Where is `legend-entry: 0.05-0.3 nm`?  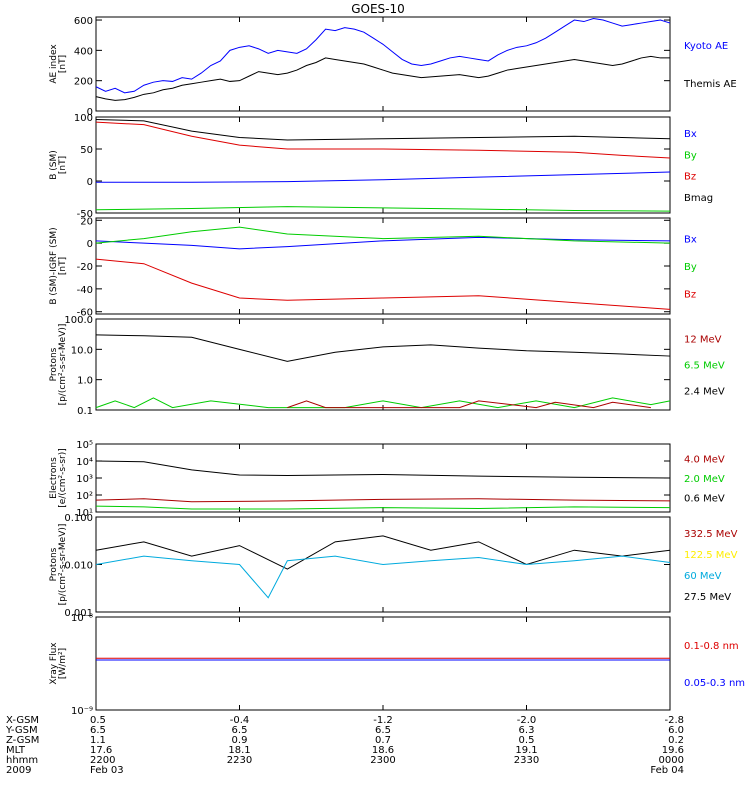 legend-entry: 0.05-0.3 nm is located at coordinates (714, 683).